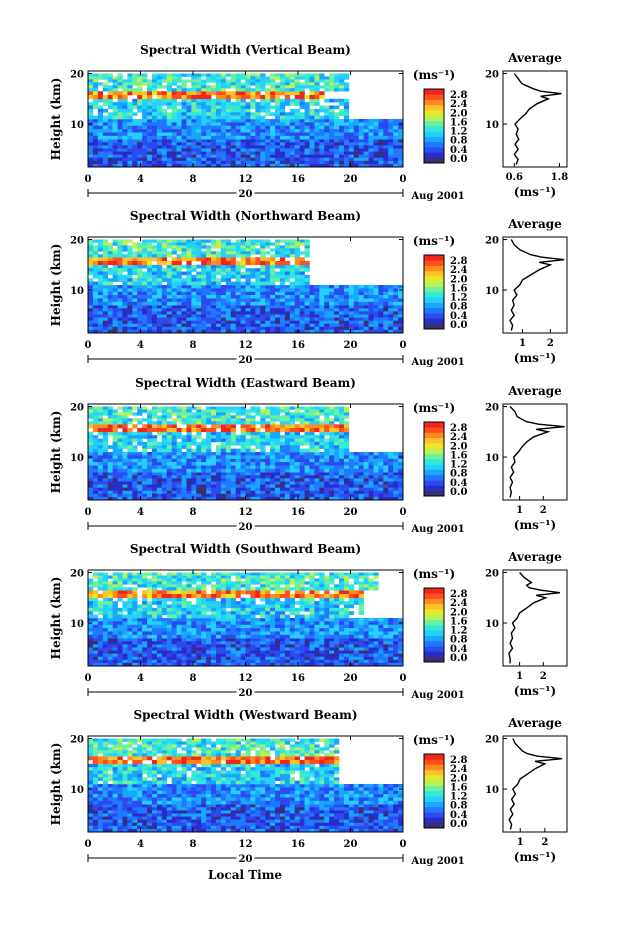 The width and height of the screenshot is (618, 929). I want to click on colorbar-swatch, so click(434, 483).